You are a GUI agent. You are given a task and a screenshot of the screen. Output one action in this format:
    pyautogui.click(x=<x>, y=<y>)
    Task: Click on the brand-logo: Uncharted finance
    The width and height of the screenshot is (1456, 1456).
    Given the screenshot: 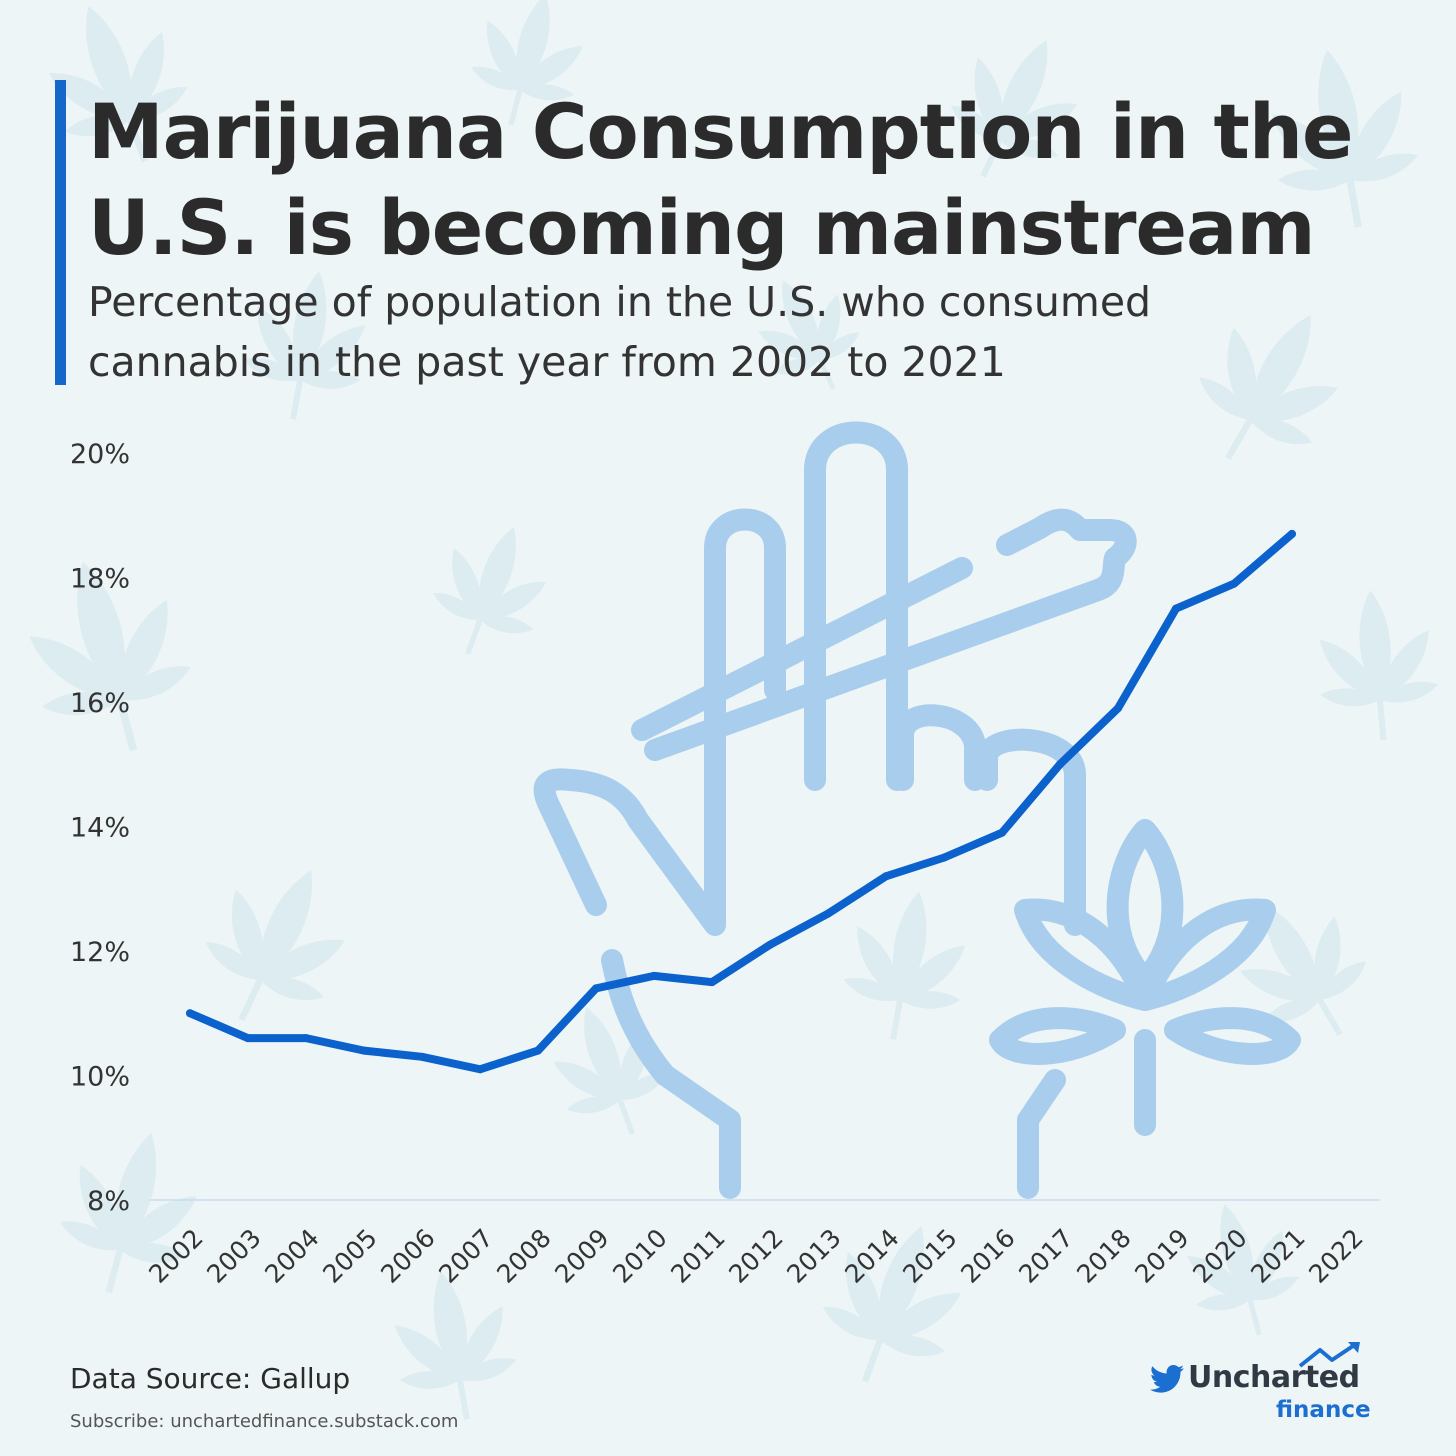 What is the action you would take?
    pyautogui.click(x=1265, y=1385)
    